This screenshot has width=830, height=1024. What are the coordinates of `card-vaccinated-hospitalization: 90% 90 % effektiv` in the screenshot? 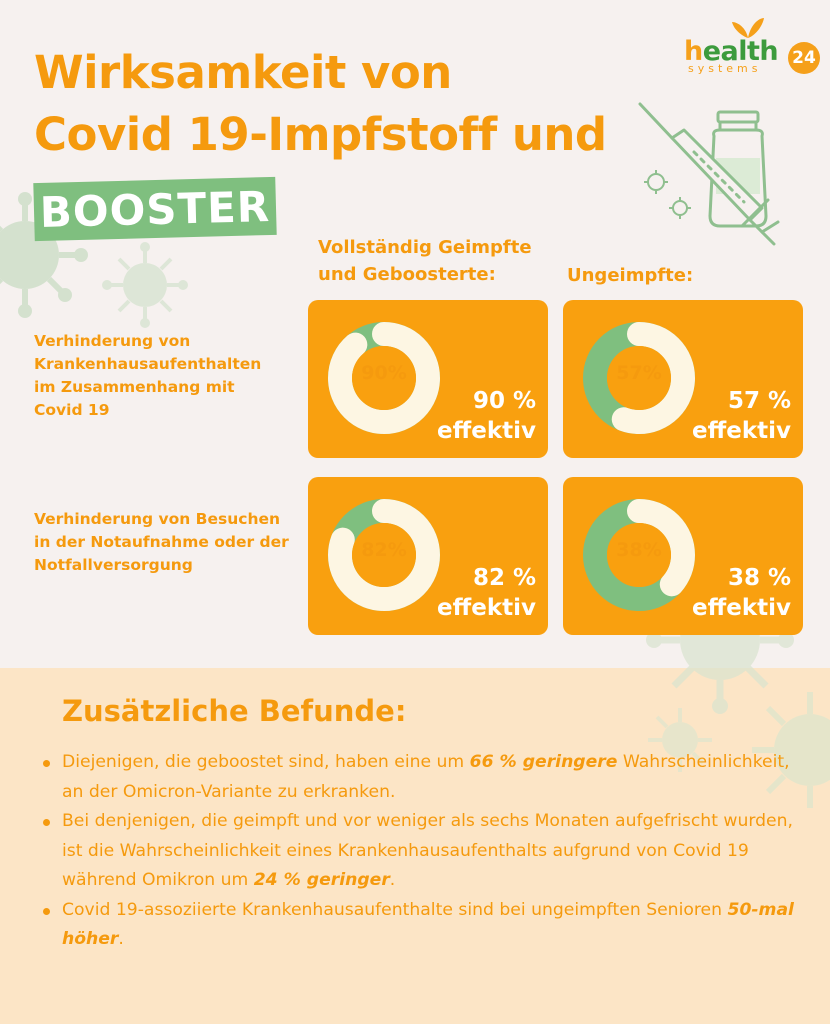 It's located at (428, 379).